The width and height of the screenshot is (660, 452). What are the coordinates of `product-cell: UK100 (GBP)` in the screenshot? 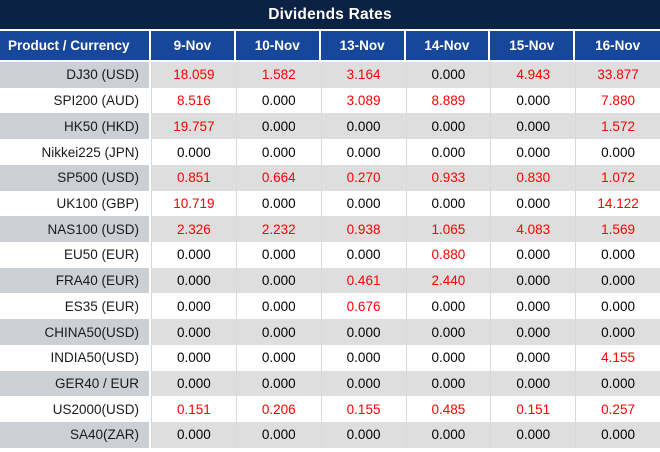 It's located at (75, 203).